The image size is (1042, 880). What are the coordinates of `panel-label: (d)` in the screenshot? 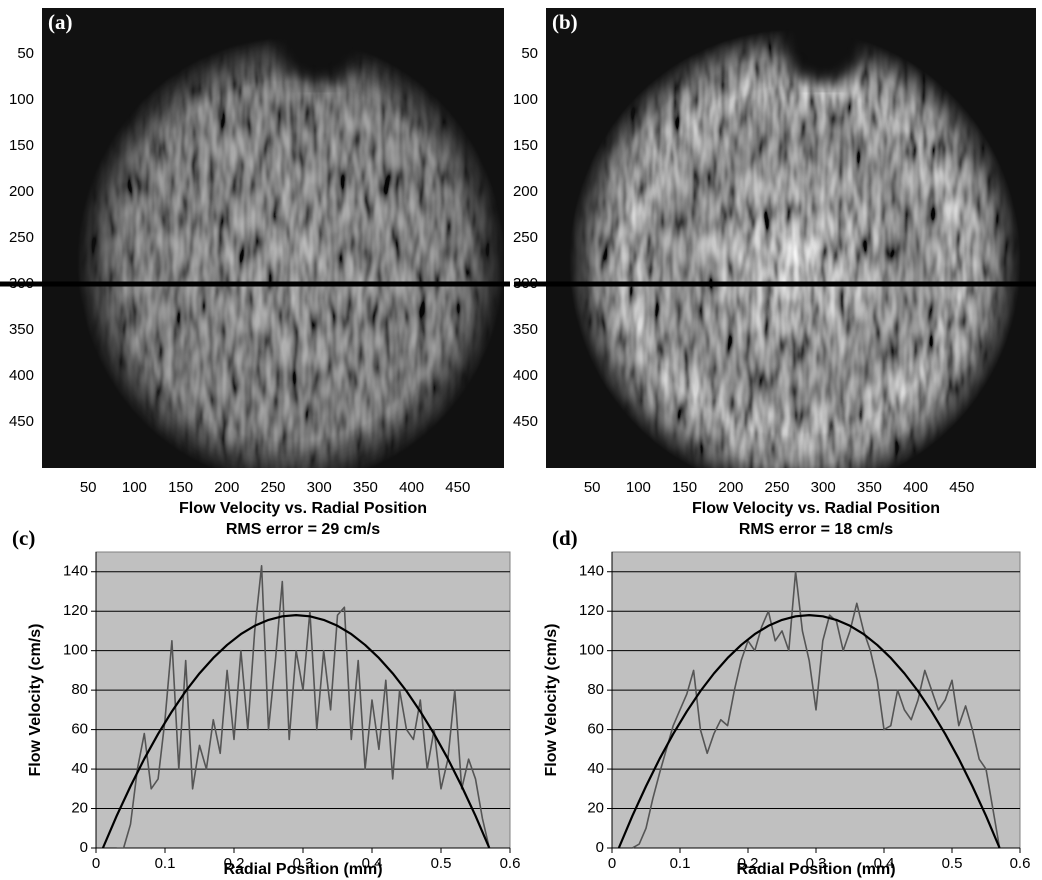 It's located at (565, 538).